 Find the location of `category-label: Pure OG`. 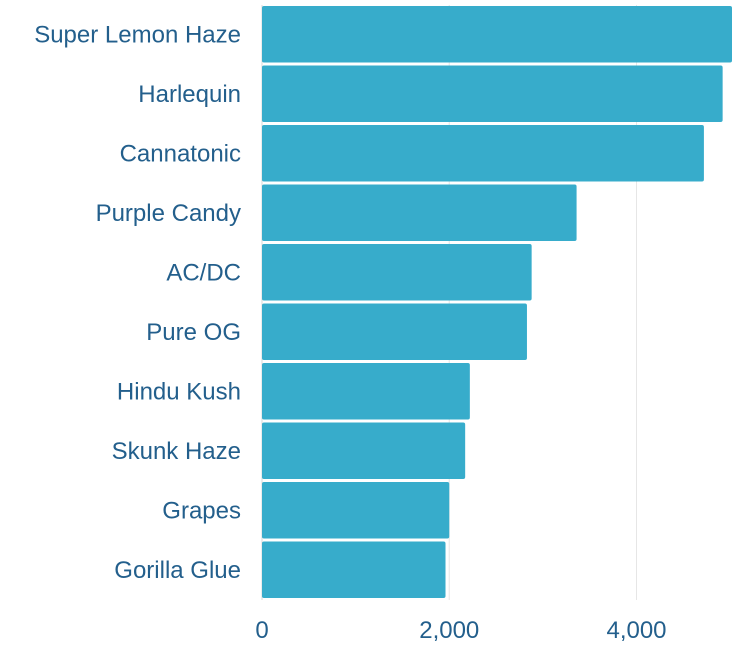

category-label: Pure OG is located at coordinates (193, 332).